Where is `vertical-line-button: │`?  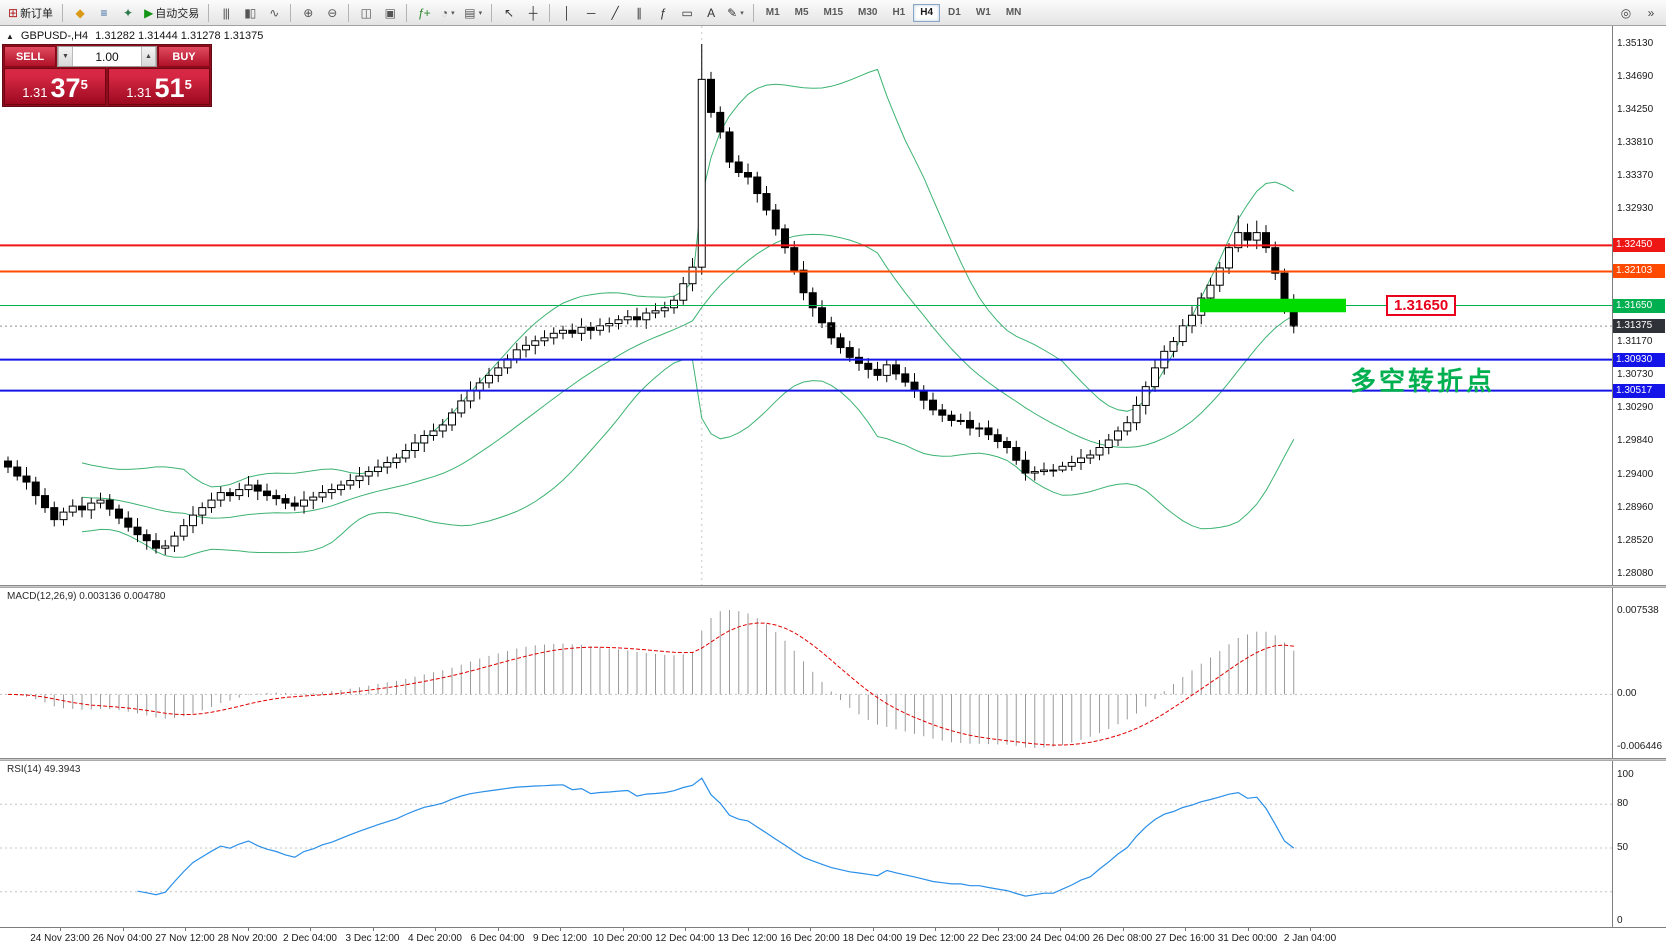 vertical-line-button: │ is located at coordinates (566, 12).